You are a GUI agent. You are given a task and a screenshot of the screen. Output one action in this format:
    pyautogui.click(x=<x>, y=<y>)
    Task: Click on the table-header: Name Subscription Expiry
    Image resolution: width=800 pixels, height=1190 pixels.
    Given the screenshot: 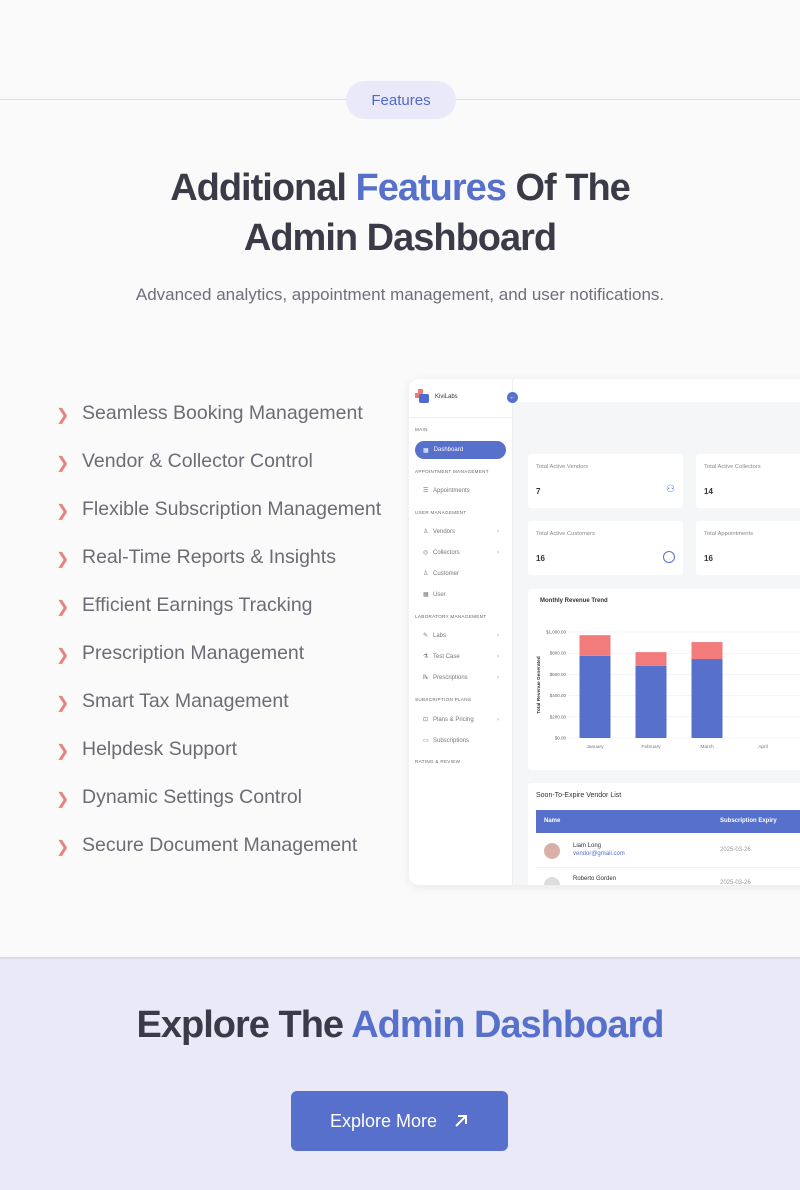 What is the action you would take?
    pyautogui.click(x=668, y=821)
    